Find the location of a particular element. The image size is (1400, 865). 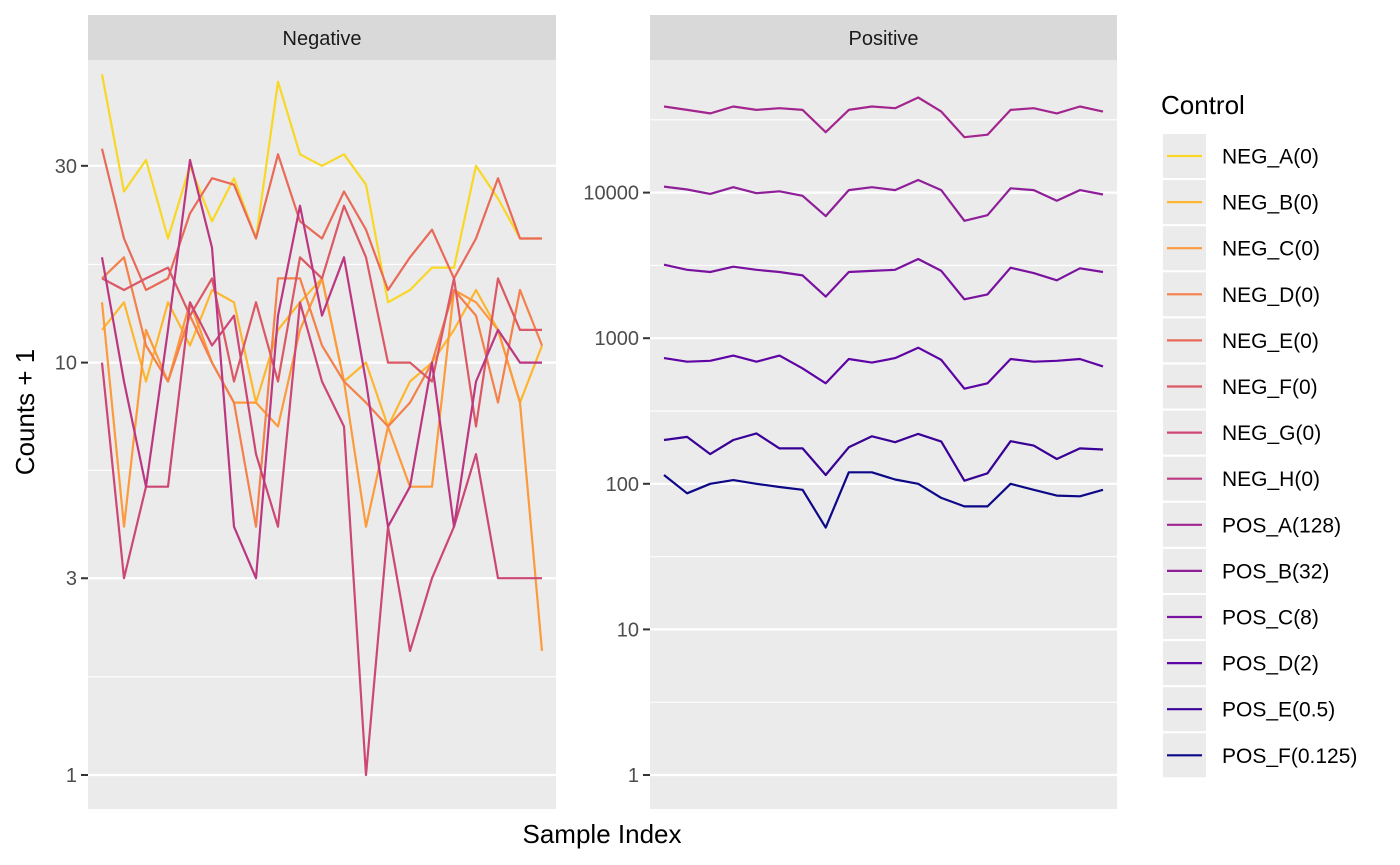

legend-label: NEG_H(0) is located at coordinates (1271, 479).